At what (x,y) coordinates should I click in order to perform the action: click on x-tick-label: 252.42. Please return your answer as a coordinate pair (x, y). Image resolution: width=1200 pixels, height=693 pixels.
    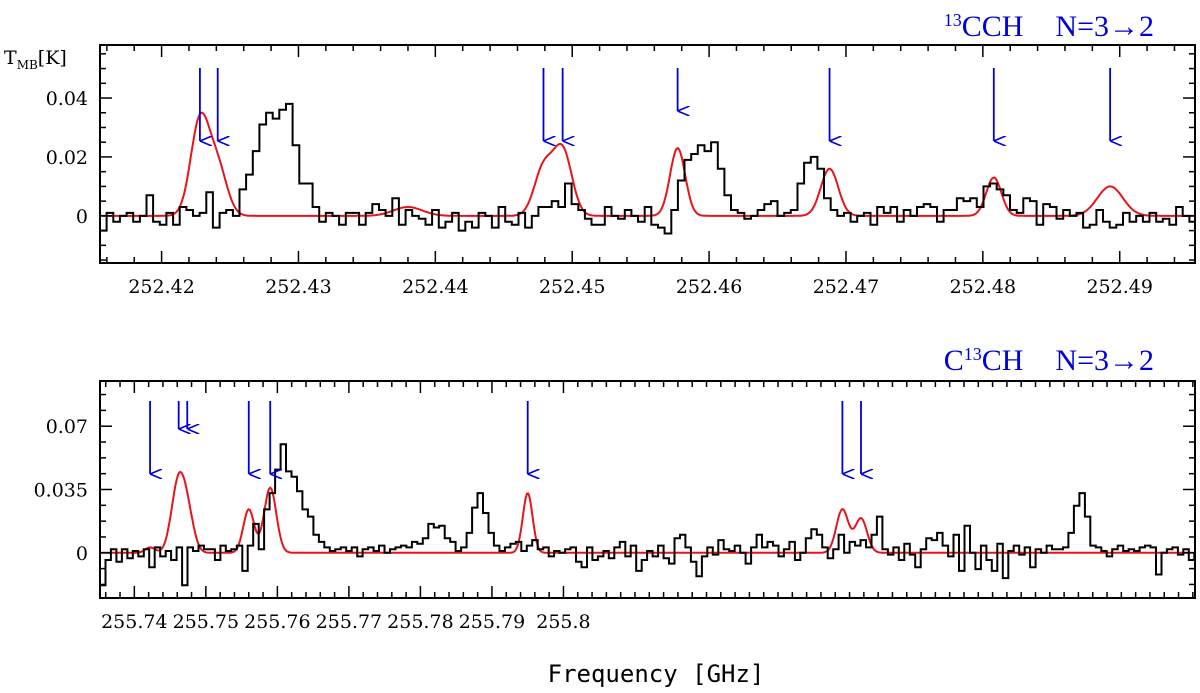
    Looking at the image, I should click on (161, 287).